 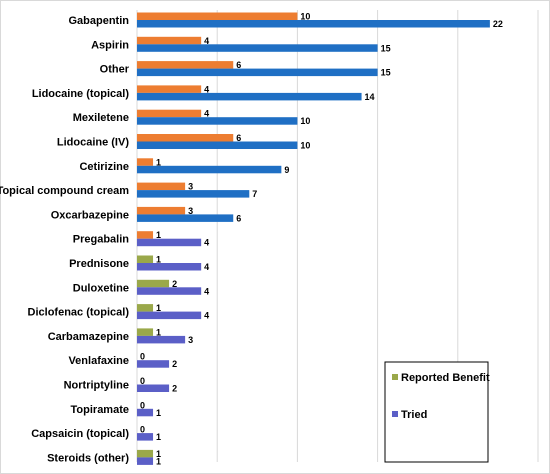 What do you see at coordinates (206, 316) in the screenshot?
I see `data-label-tried-diclofenac-topical: 4` at bounding box center [206, 316].